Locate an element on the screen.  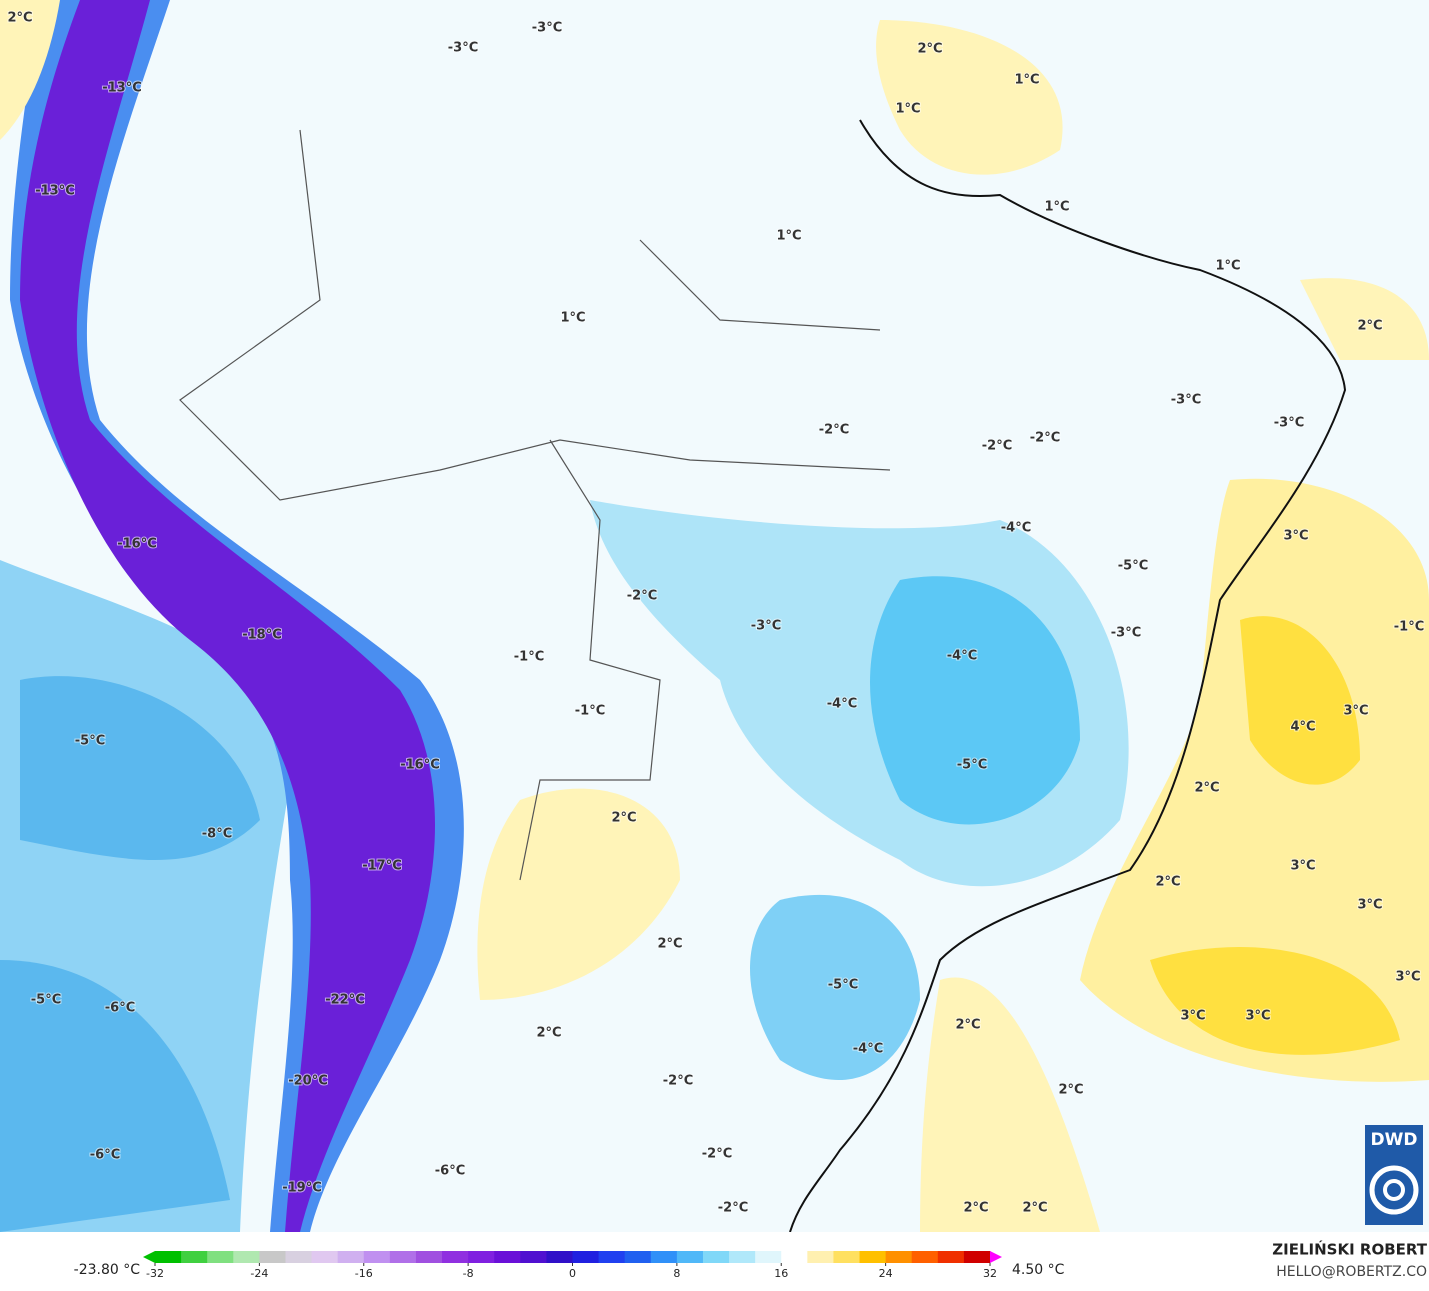
logo-swirl-inner is located at coordinates (1394, 1190).